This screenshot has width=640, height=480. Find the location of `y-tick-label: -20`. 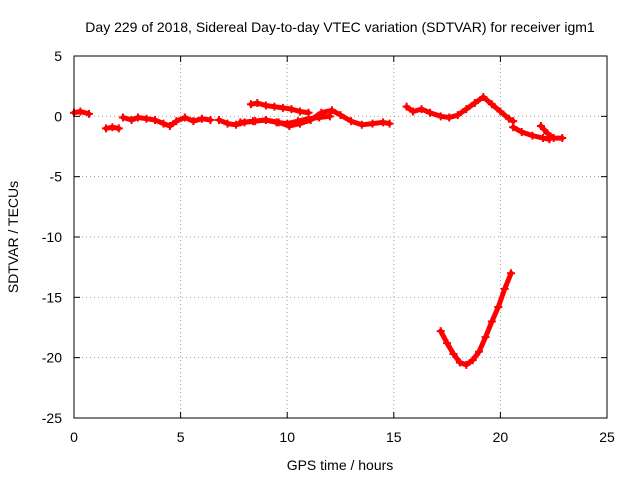

y-tick-label: -20 is located at coordinates (52, 358).